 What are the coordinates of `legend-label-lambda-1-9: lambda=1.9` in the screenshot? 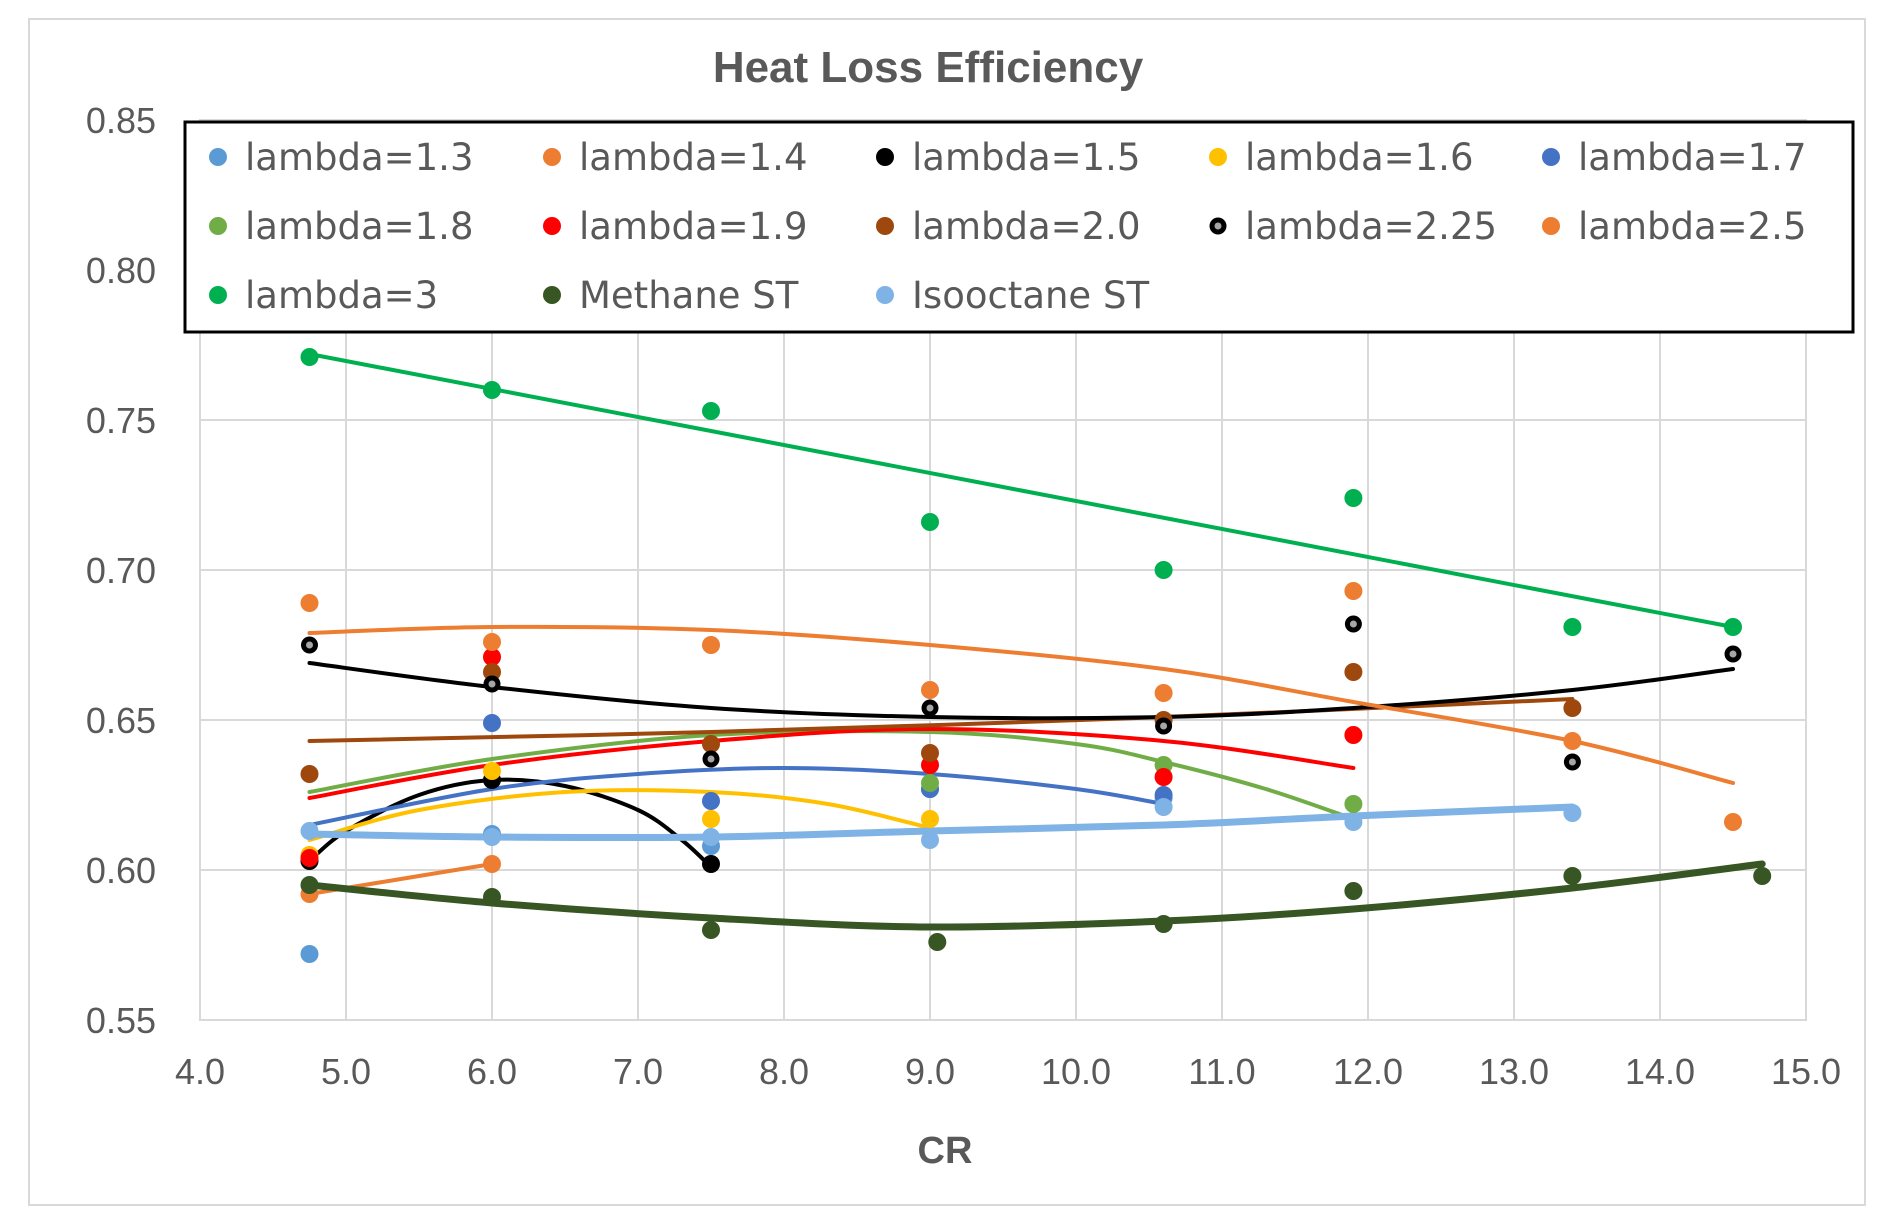 It's located at (693, 226).